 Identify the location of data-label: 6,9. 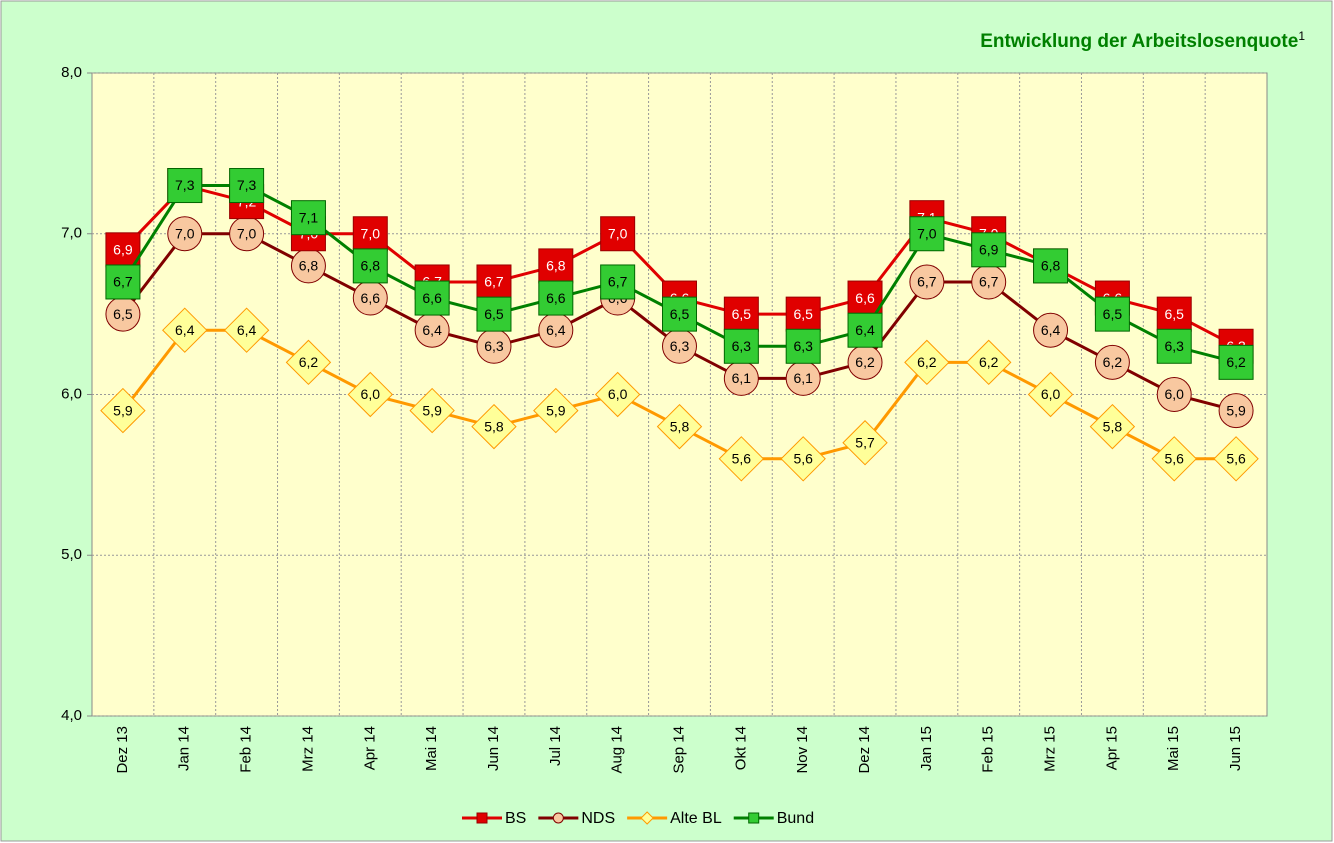
(123, 250).